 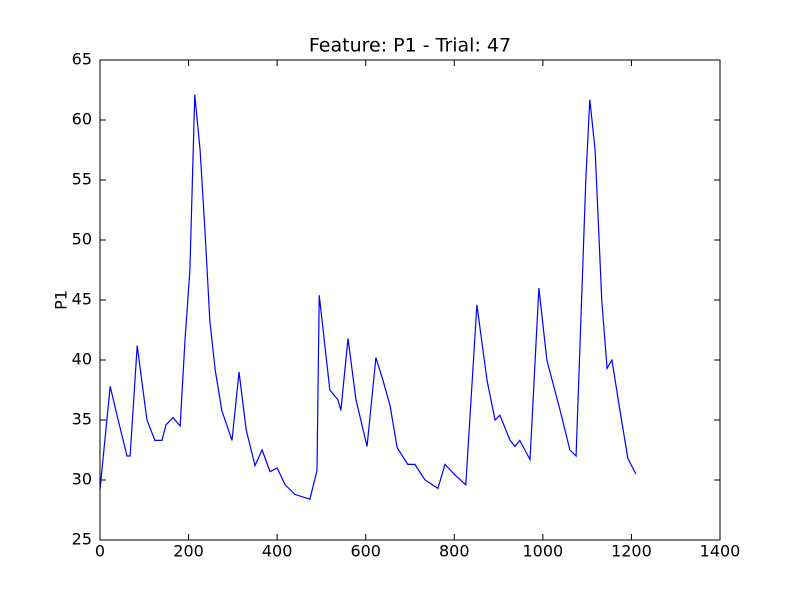 I want to click on y-tick-label: 25, so click(x=82, y=539).